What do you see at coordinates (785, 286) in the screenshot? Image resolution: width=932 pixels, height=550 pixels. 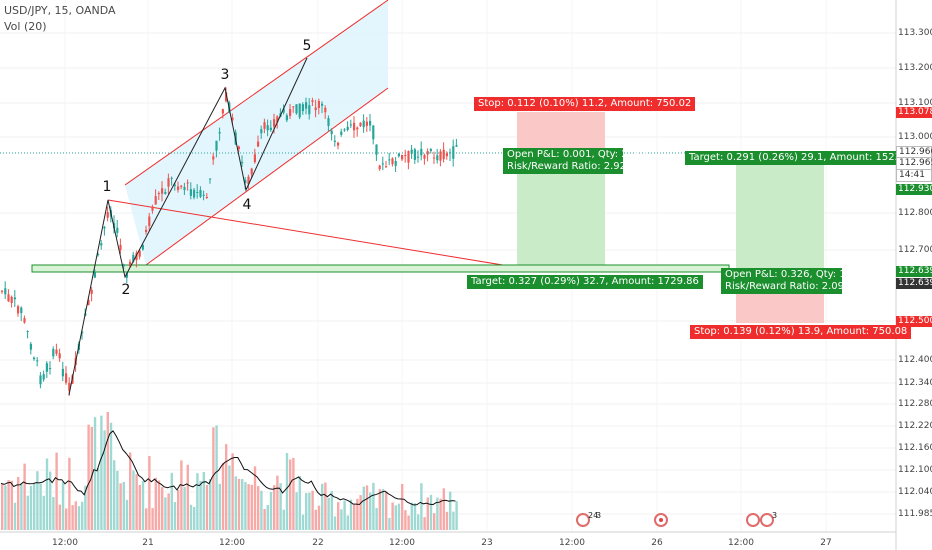 I see `long-rr-ratio: Risk/Reward Ratio: 2.09` at bounding box center [785, 286].